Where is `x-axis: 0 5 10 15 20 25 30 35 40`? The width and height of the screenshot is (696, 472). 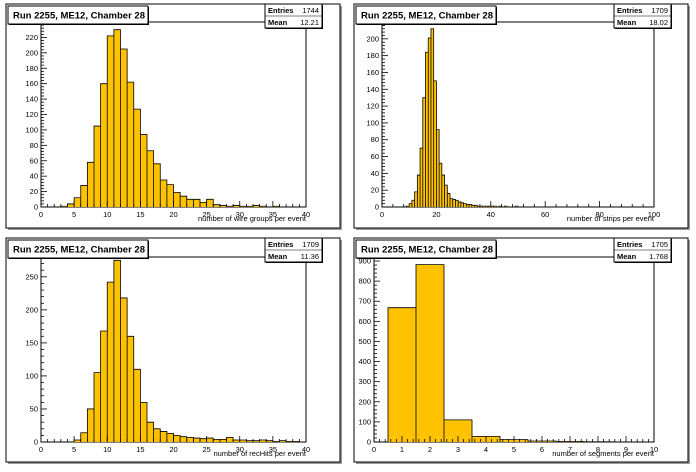
x-axis: 0 5 10 15 20 25 30 35 40 is located at coordinates (174, 210).